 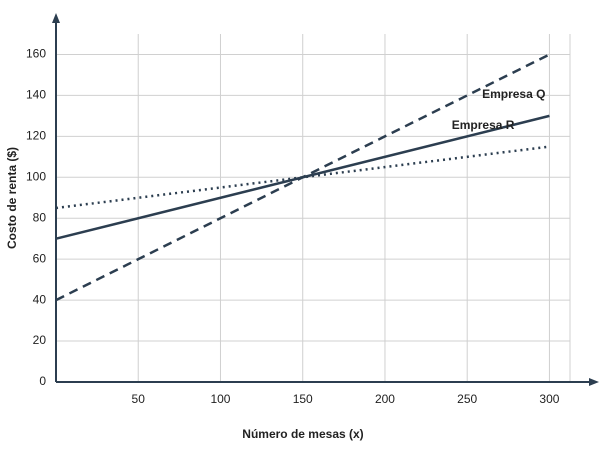 What do you see at coordinates (42, 381) in the screenshot?
I see `y-tick-label: 0` at bounding box center [42, 381].